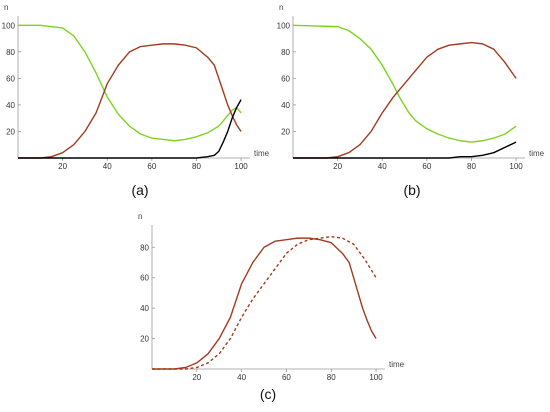  I want to click on panel-label: (b), so click(411, 190).